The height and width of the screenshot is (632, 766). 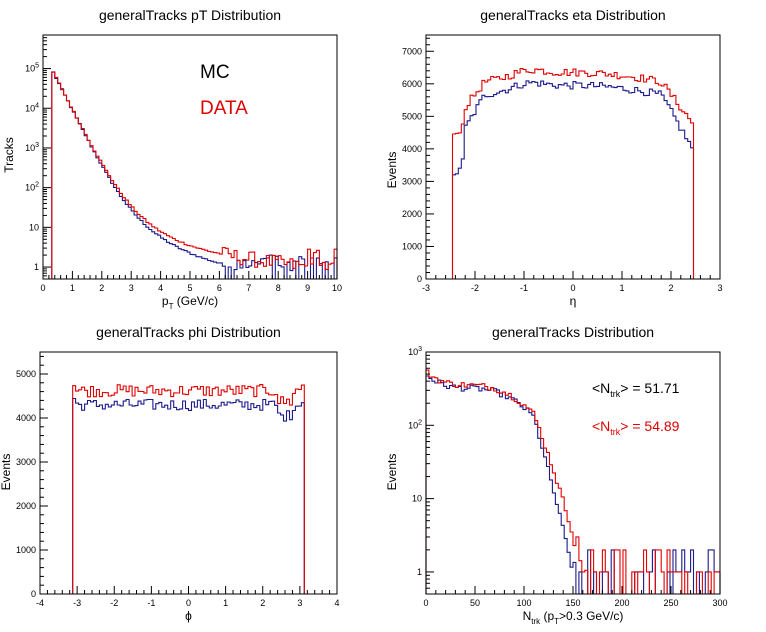 What do you see at coordinates (670, 603) in the screenshot?
I see `x-tick-label: 250` at bounding box center [670, 603].